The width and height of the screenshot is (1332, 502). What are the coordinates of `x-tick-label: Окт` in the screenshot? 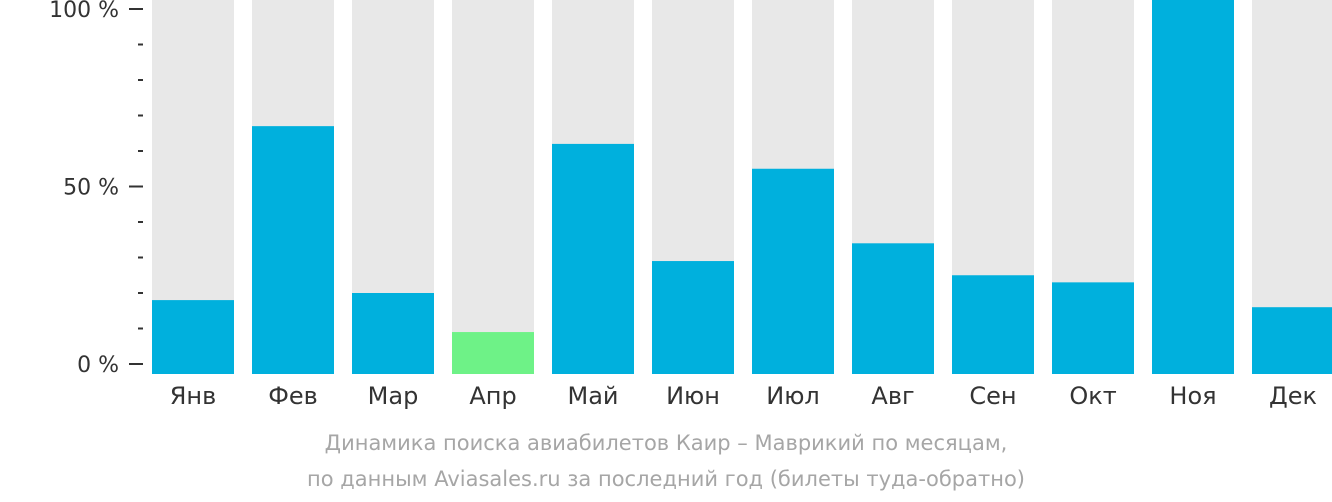 It's located at (1092, 396).